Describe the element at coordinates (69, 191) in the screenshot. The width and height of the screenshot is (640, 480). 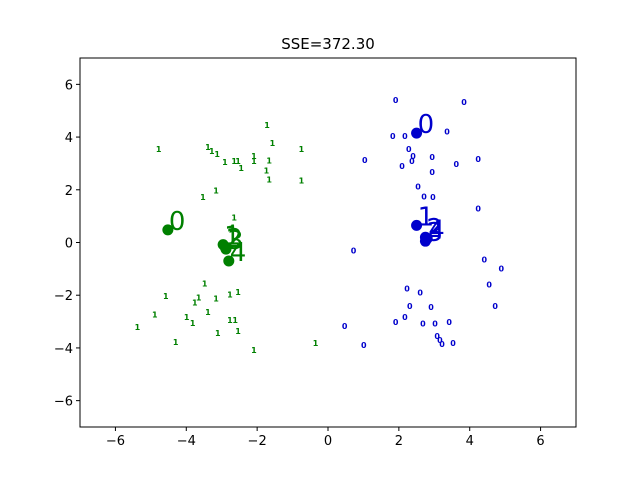
I see `y-tick-label: 2` at that location.